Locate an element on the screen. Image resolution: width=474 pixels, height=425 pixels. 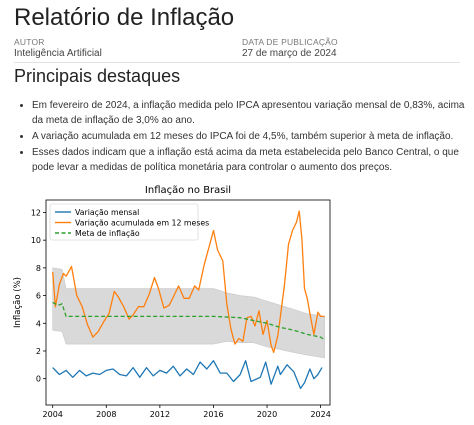
chart-title: Inflação no Brasil is located at coordinates (188, 190).